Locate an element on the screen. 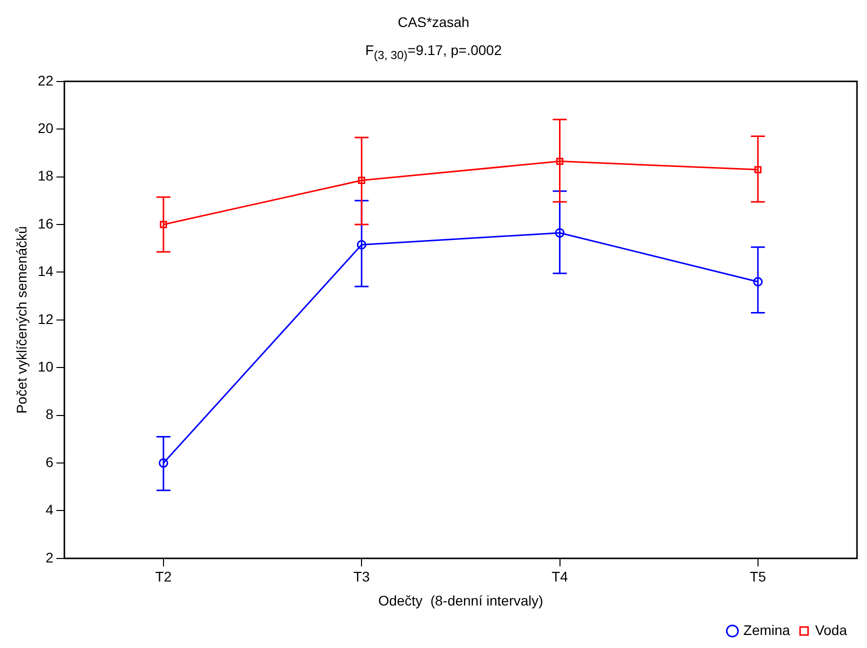 The width and height of the screenshot is (867, 648). y-tick-label: 22 is located at coordinates (46, 80).